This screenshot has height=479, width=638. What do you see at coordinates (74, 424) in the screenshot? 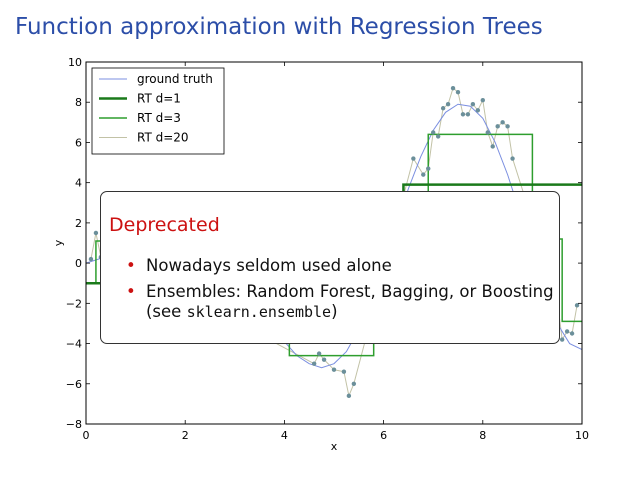
I see `y-tick-label: −8` at bounding box center [74, 424].